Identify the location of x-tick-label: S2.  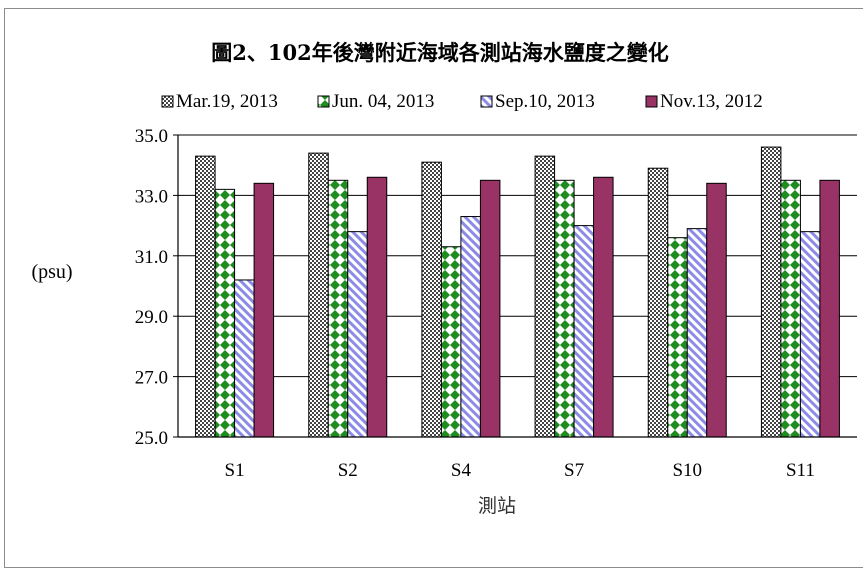
(348, 470).